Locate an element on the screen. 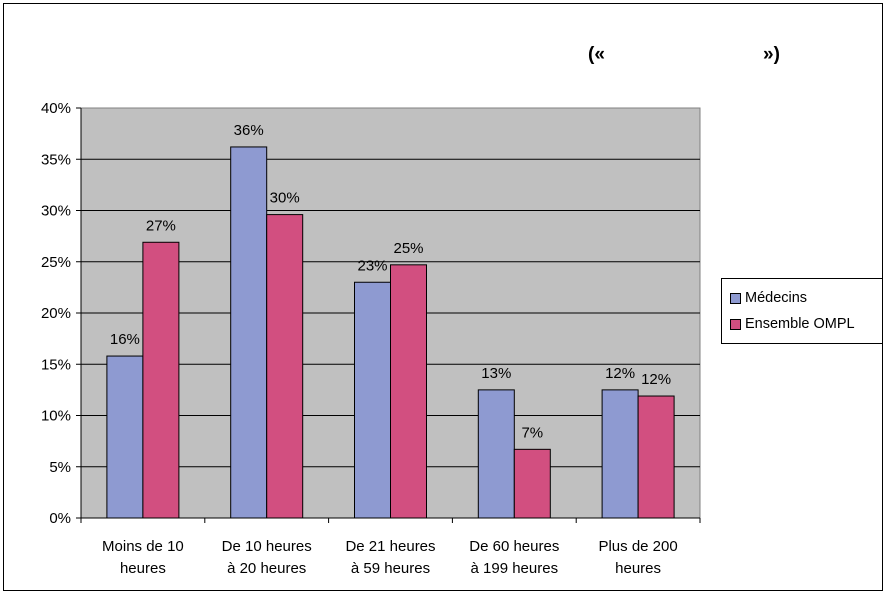 The height and width of the screenshot is (596, 889). legend-swatch-medecins is located at coordinates (735, 298).